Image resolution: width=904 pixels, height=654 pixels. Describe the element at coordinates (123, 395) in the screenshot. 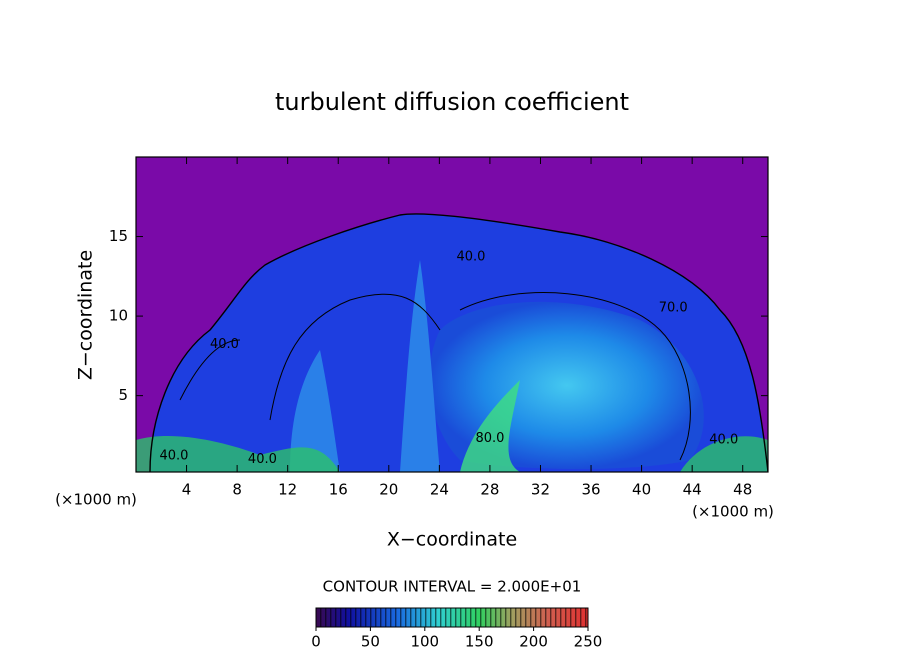

I see `y-tick-label: 5` at that location.